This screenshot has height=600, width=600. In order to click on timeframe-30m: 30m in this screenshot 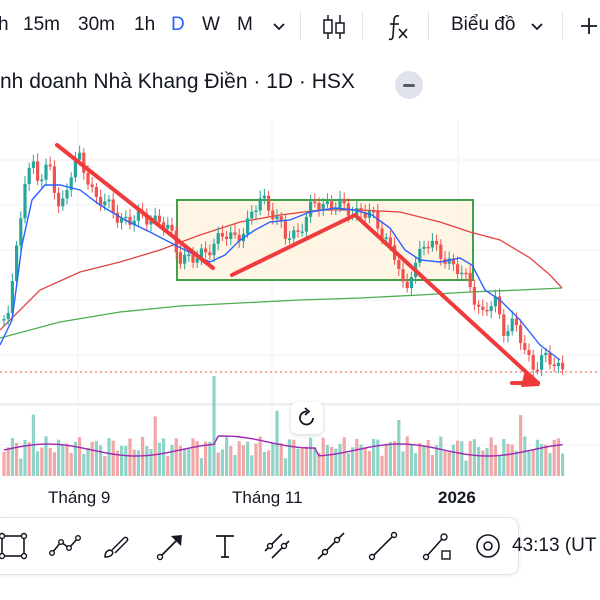, I will do `click(96, 24)`.